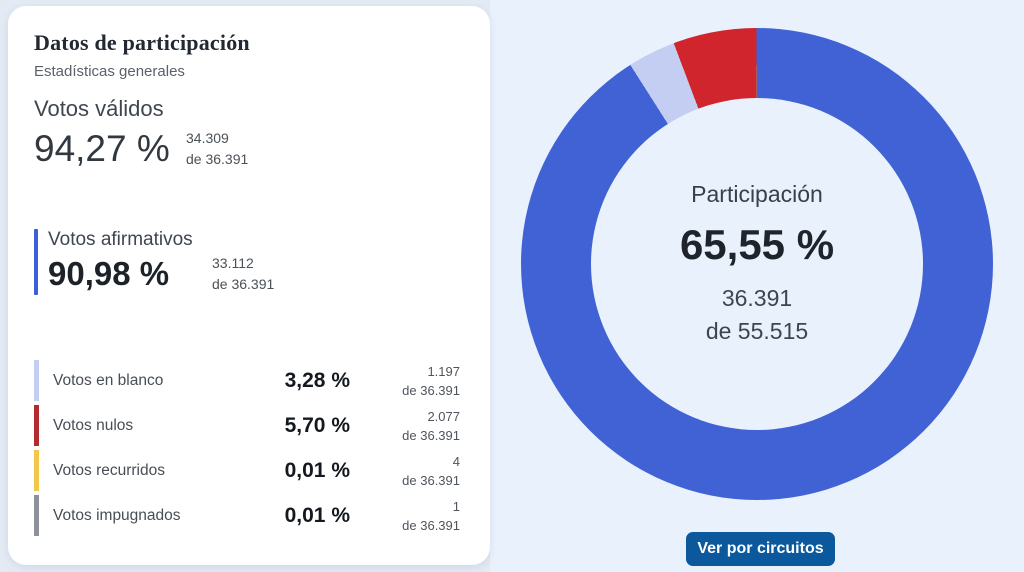 The width and height of the screenshot is (1024, 572). What do you see at coordinates (431, 390) in the screenshot?
I see `blank-votes-total: de 36.391` at bounding box center [431, 390].